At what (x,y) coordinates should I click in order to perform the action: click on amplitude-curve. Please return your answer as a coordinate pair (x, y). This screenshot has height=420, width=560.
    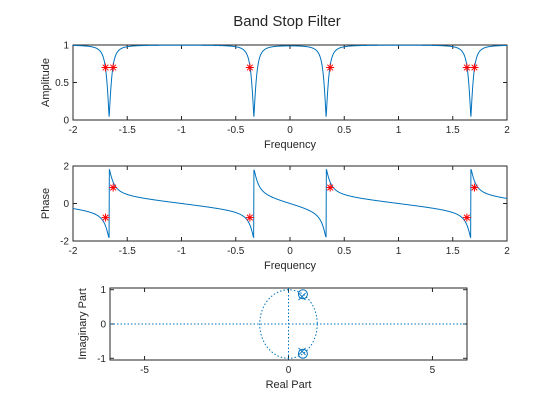
    Looking at the image, I should click on (290, 80).